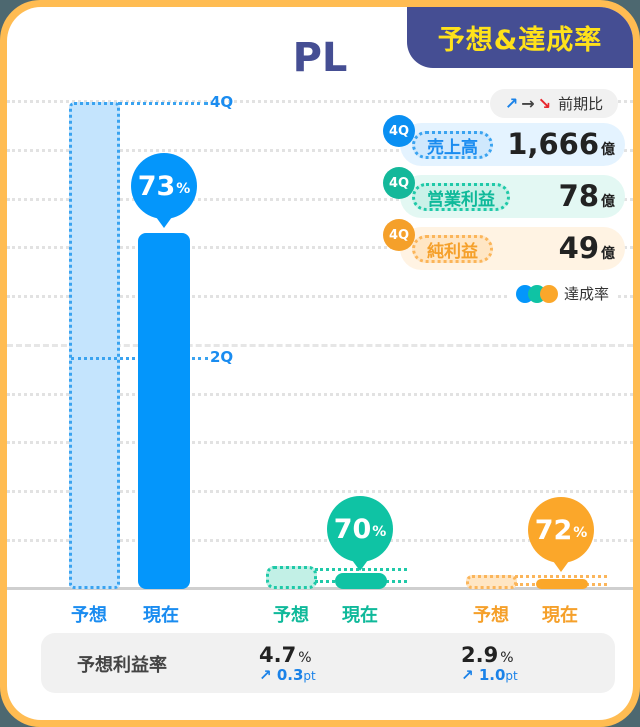 The image size is (640, 727). What do you see at coordinates (561, 576) in the screenshot?
I see `guide-net-4q` at bounding box center [561, 576].